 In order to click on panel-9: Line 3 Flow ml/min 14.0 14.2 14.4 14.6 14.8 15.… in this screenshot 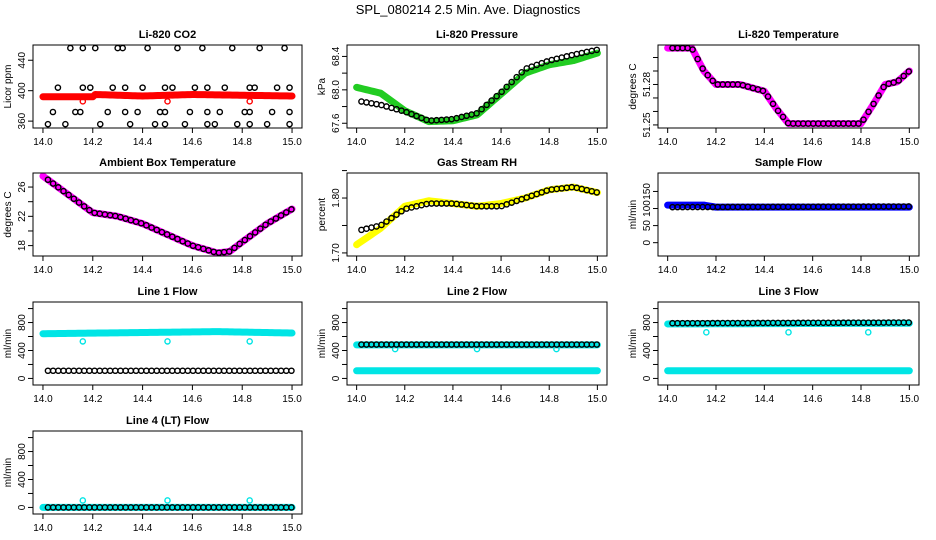, I will do `click(774, 345)`.